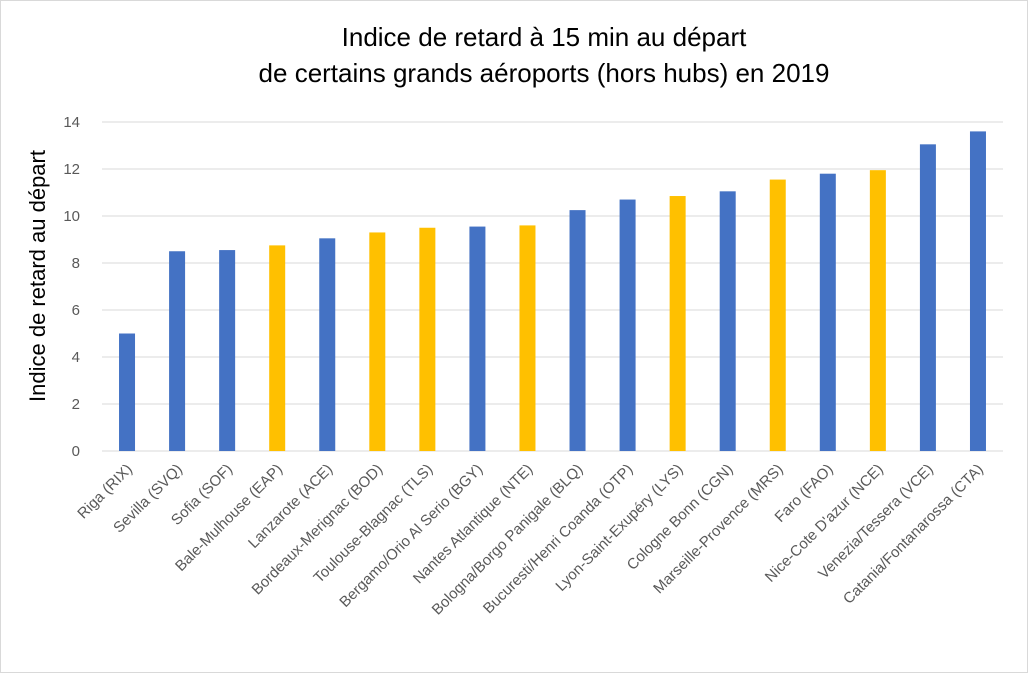  What do you see at coordinates (71, 287) in the screenshot?
I see `y-axis-ticks: 0 2 4 6 8 10 12 14` at bounding box center [71, 287].